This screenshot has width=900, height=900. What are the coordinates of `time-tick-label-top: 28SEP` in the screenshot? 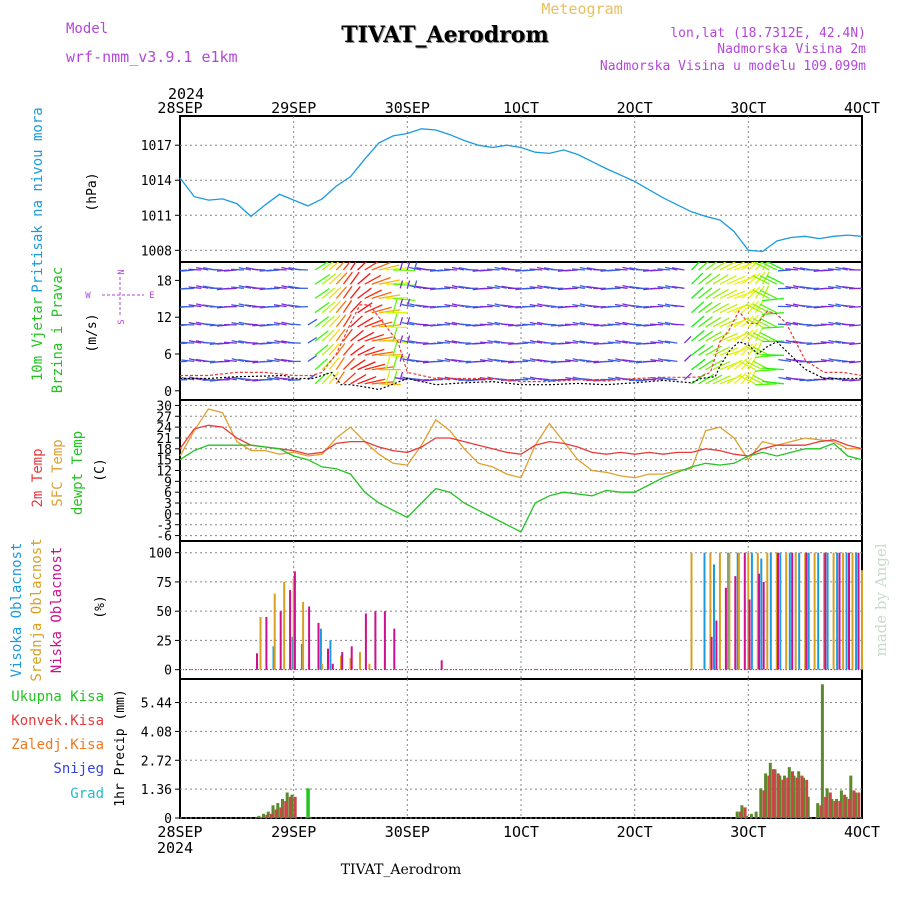 It's located at (179, 108).